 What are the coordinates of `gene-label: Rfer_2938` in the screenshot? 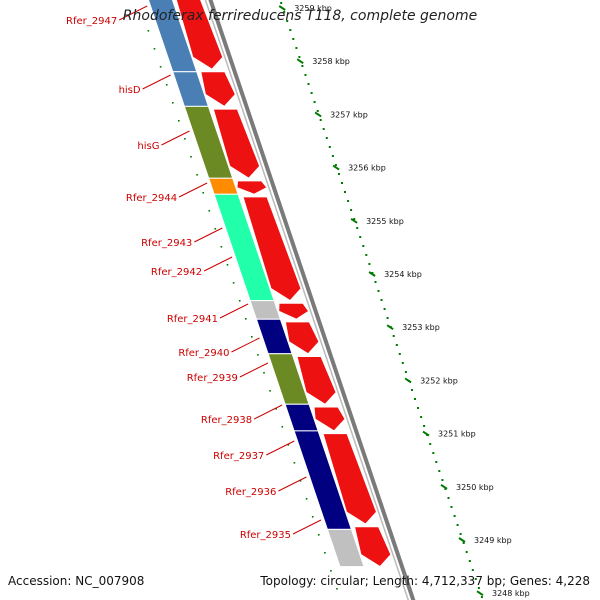 It's located at (226, 420).